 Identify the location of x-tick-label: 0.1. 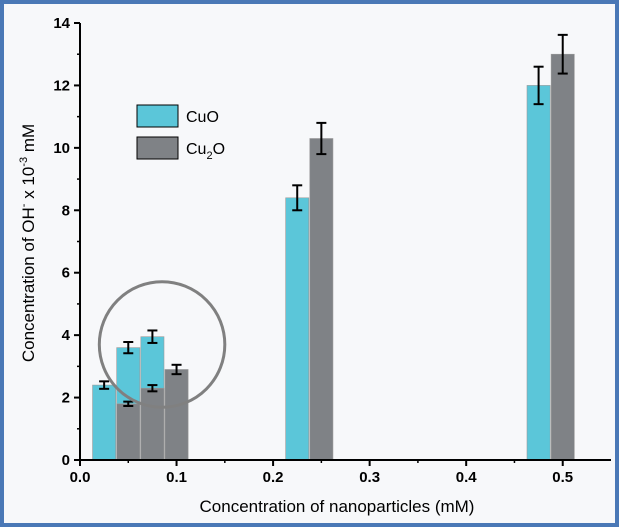
(176, 477).